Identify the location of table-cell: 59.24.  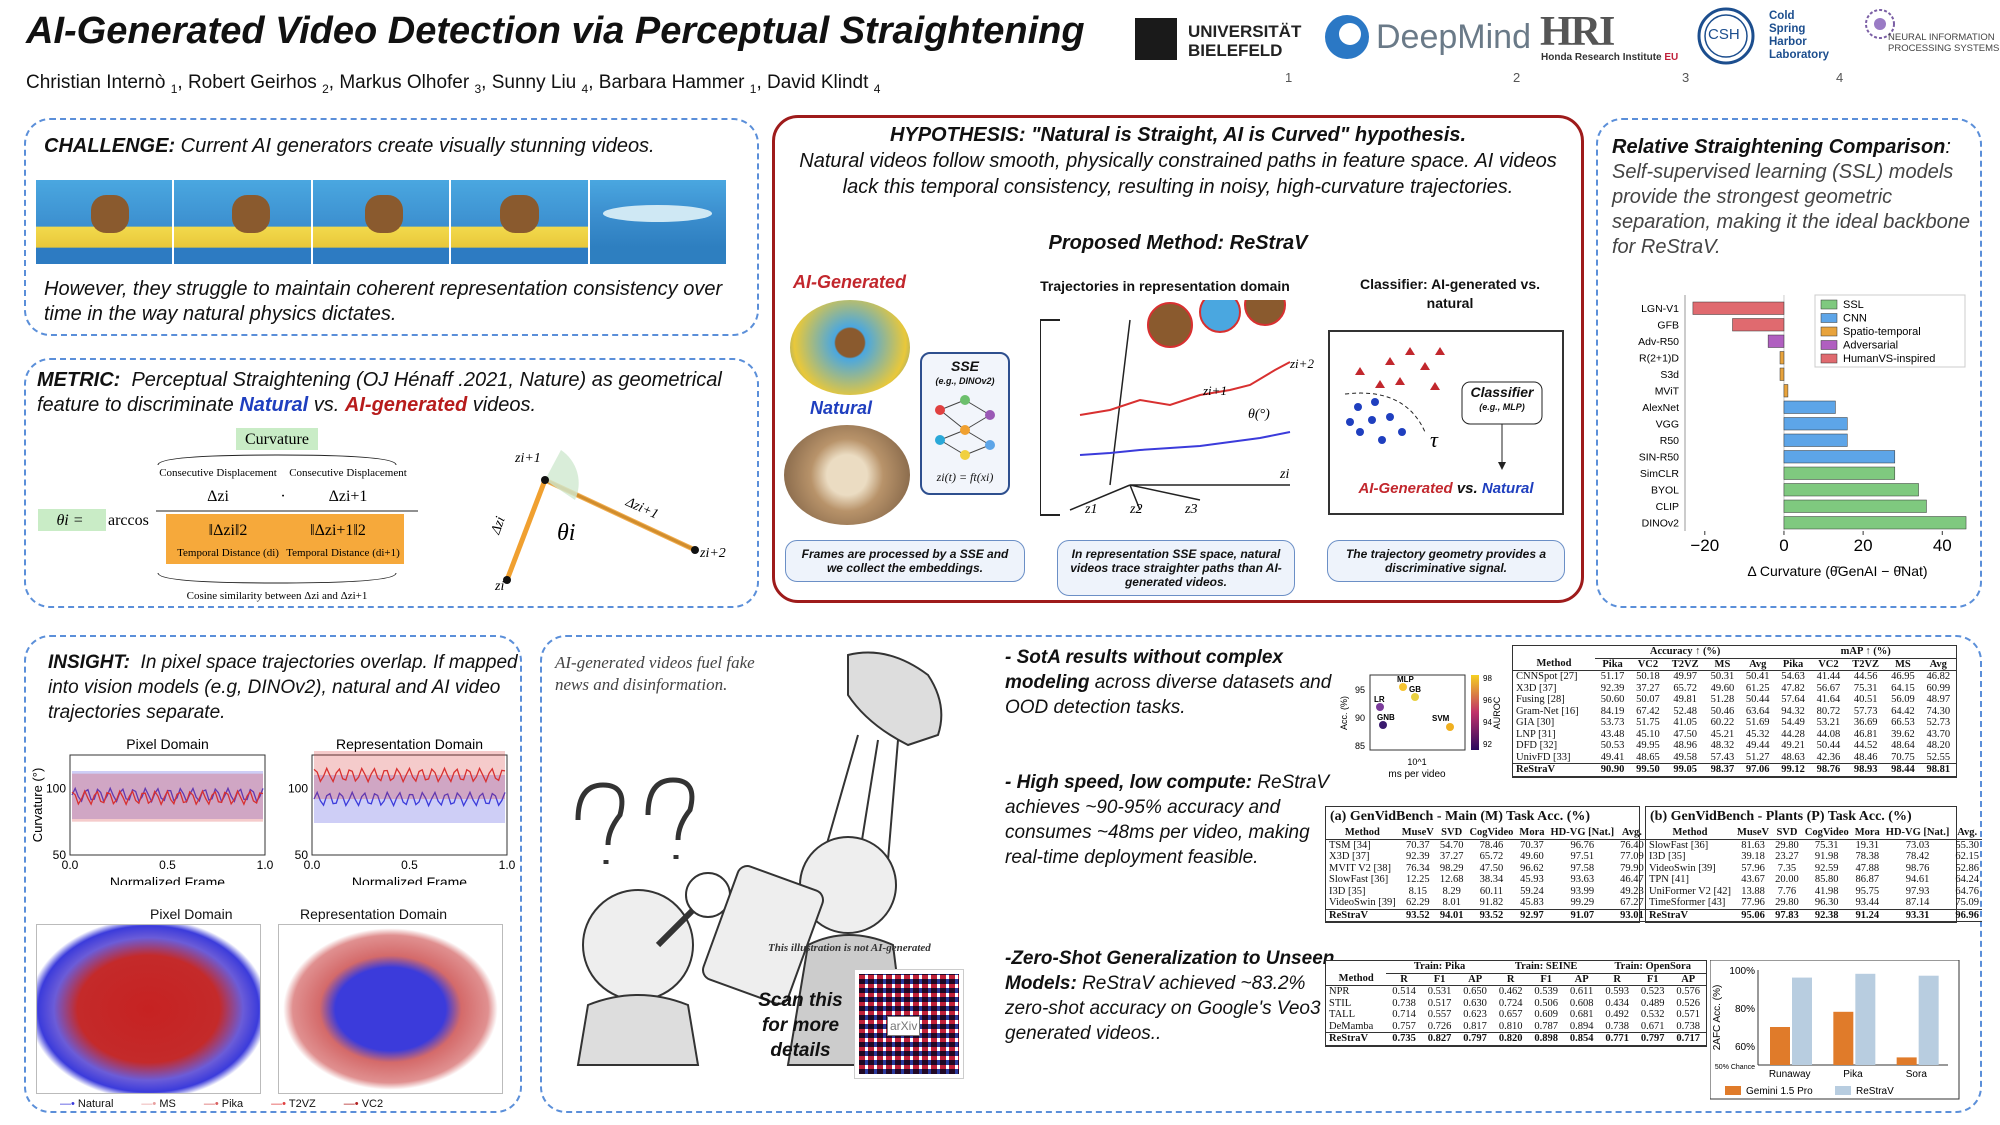
(1532, 891).